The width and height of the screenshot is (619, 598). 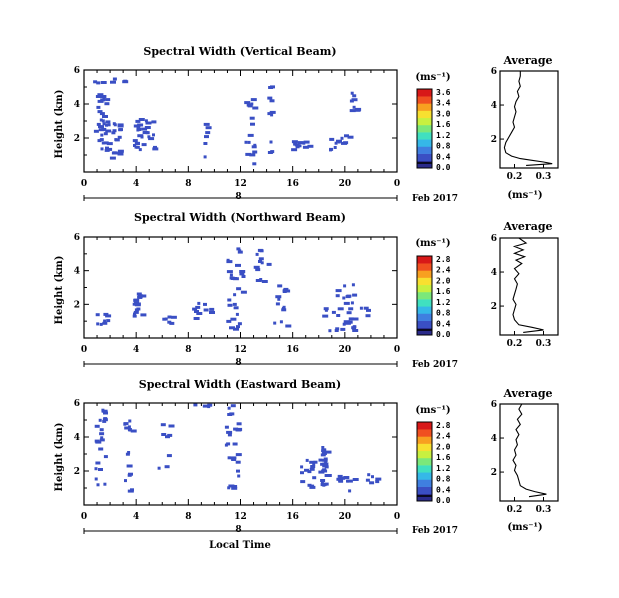 What do you see at coordinates (544, 177) in the screenshot?
I see `panel1-avg-x-tick-label: 0.3` at bounding box center [544, 177].